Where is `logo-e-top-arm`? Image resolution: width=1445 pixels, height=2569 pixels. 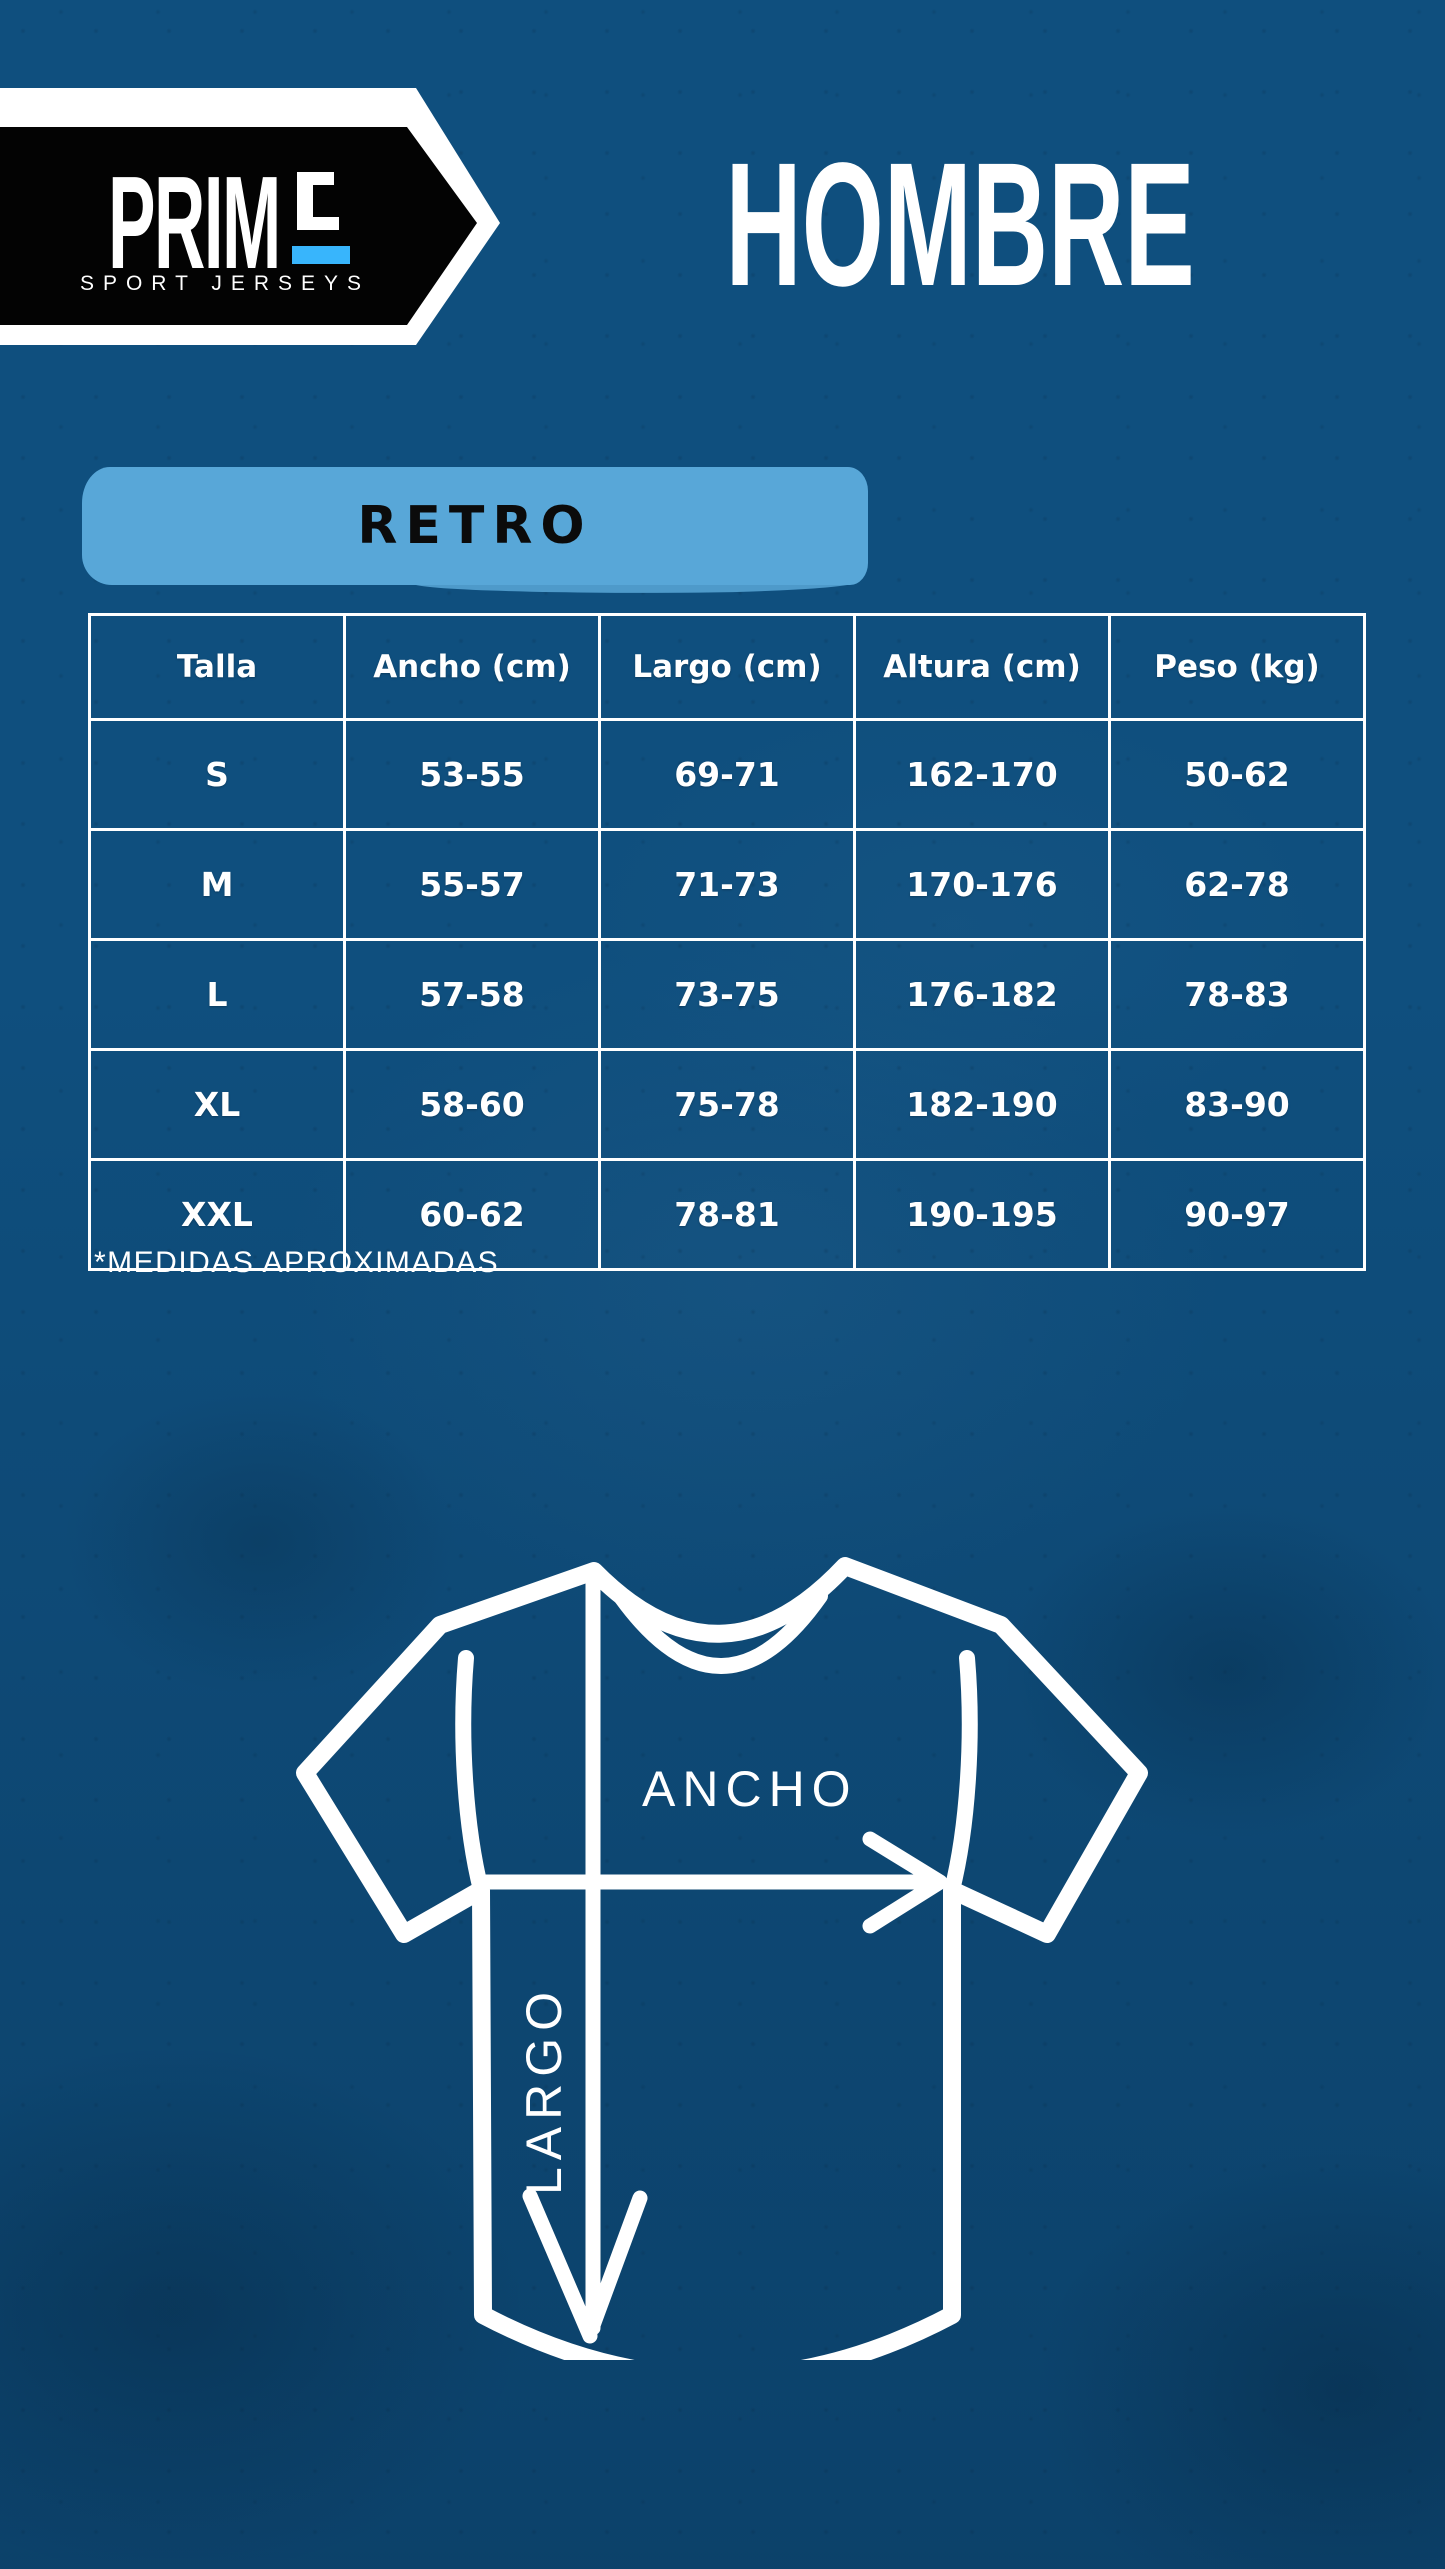
logo-e-top-arm is located at coordinates (323, 178).